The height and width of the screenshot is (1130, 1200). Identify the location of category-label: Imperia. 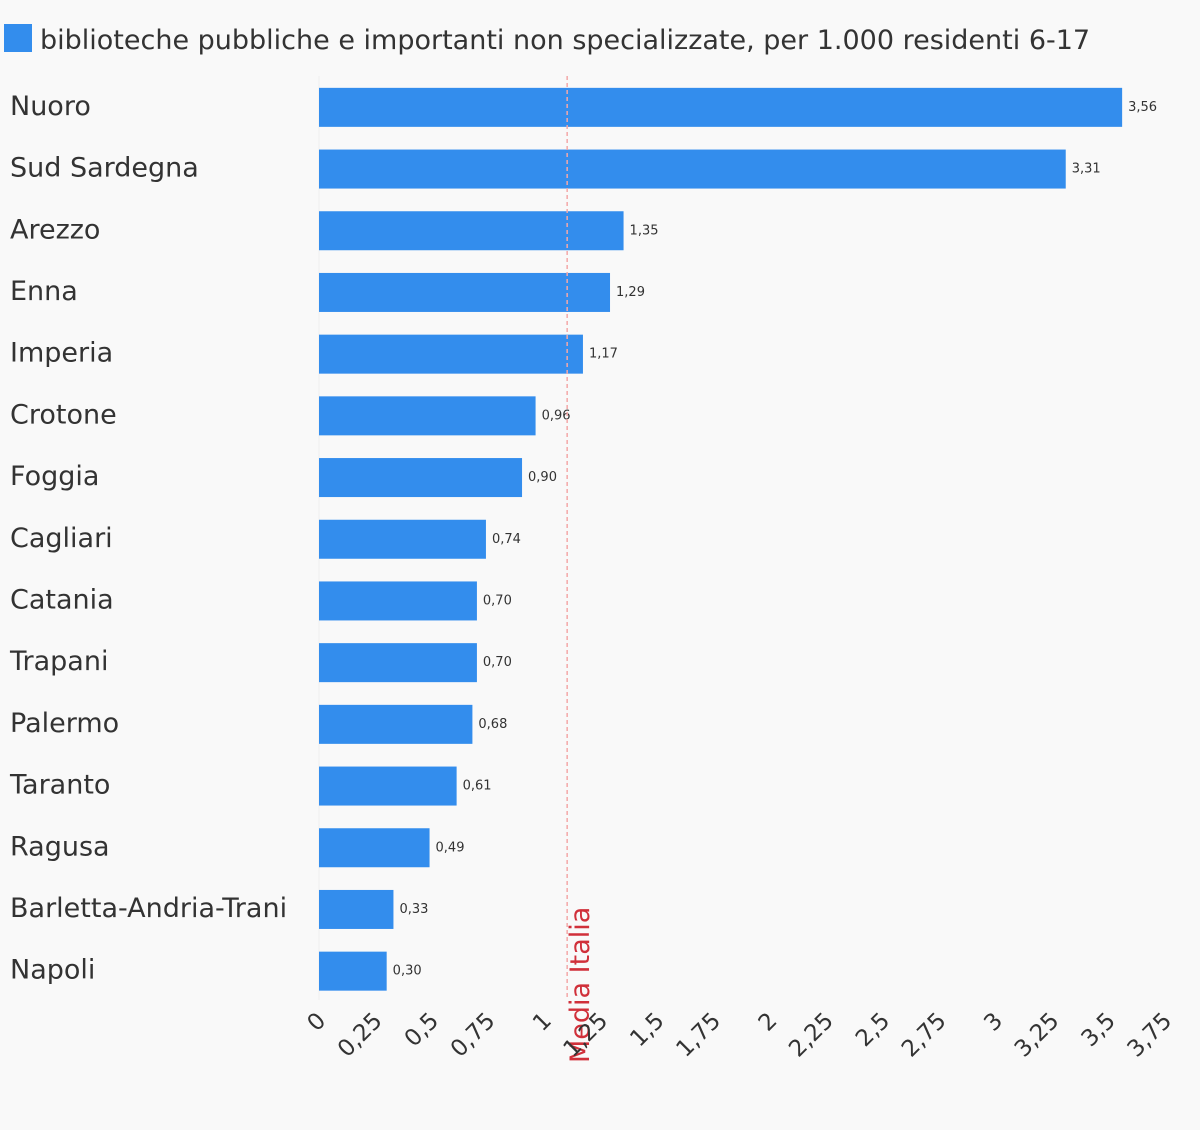
(61, 353).